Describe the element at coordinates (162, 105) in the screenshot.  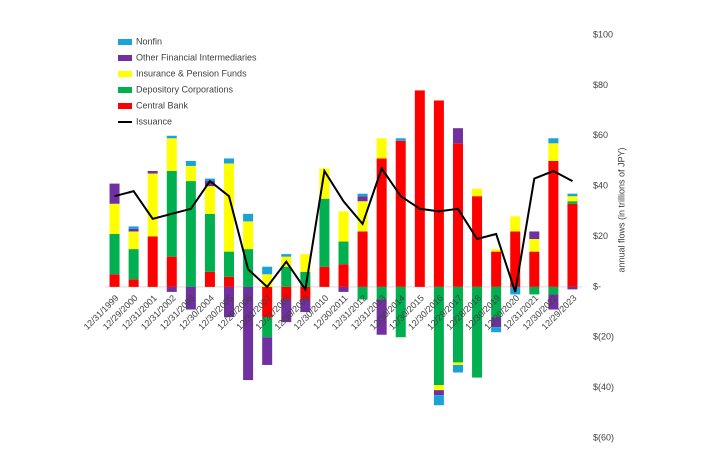
I see `legend-label: Central Bank` at that location.